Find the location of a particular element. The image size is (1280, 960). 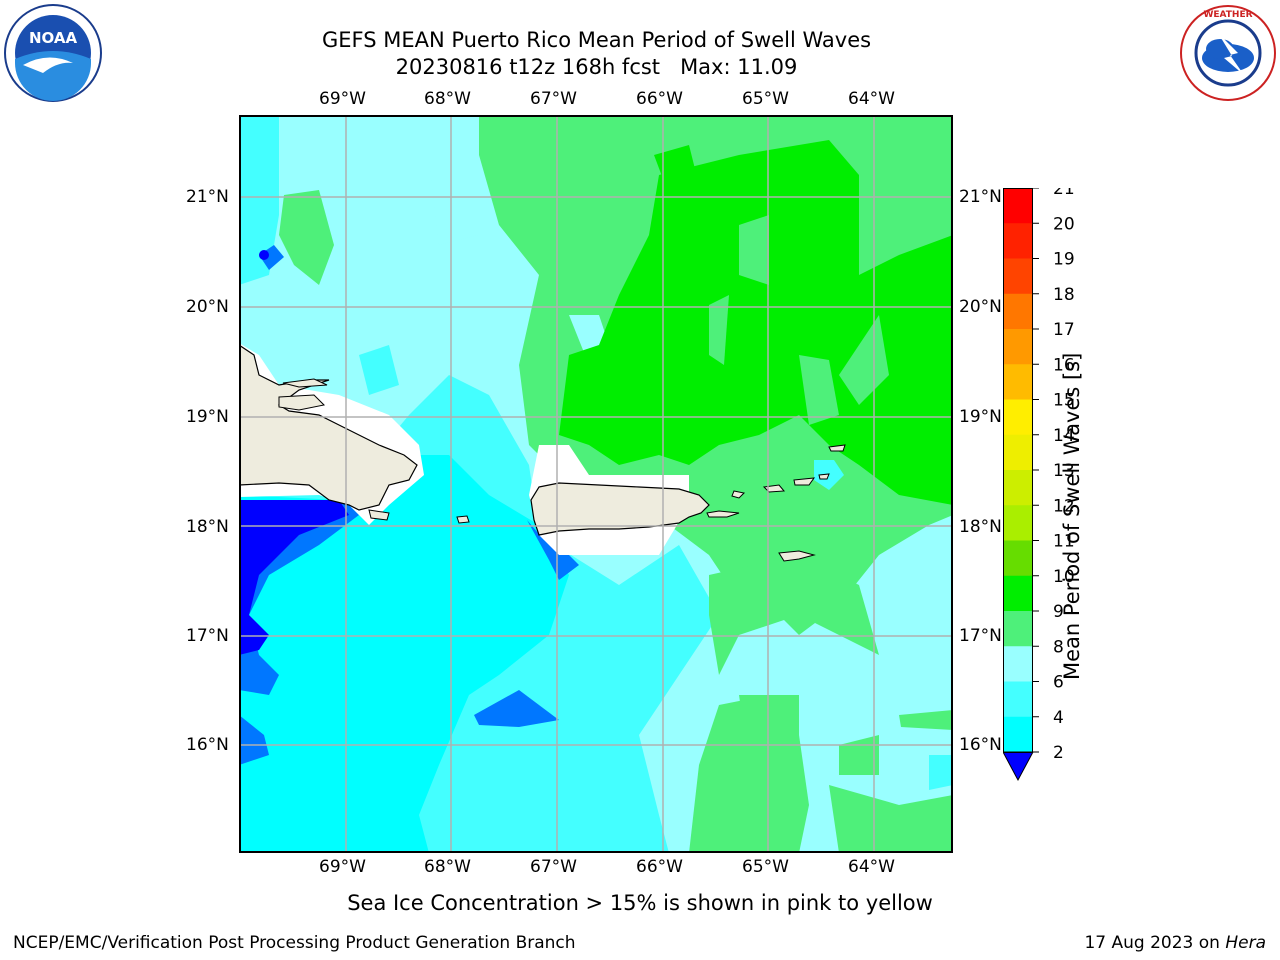

colorbar-tick-label: 9 is located at coordinates (1058, 612).